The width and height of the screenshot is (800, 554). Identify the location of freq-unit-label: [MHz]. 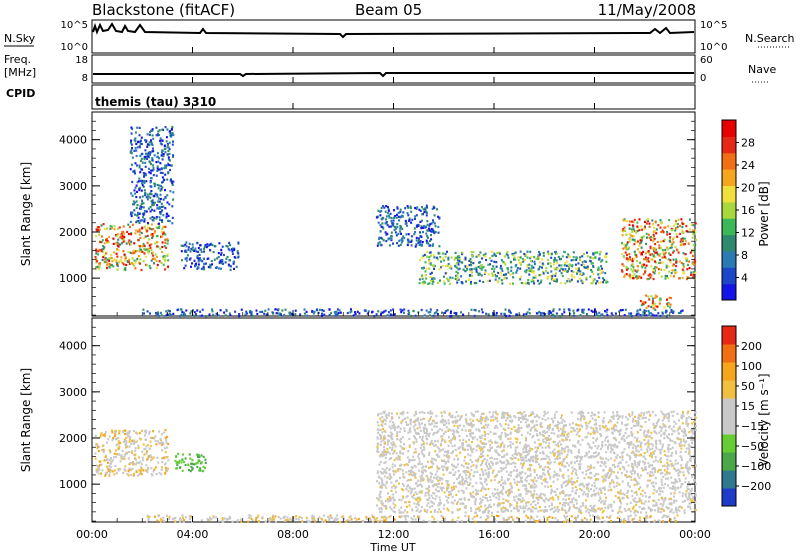
(20, 72).